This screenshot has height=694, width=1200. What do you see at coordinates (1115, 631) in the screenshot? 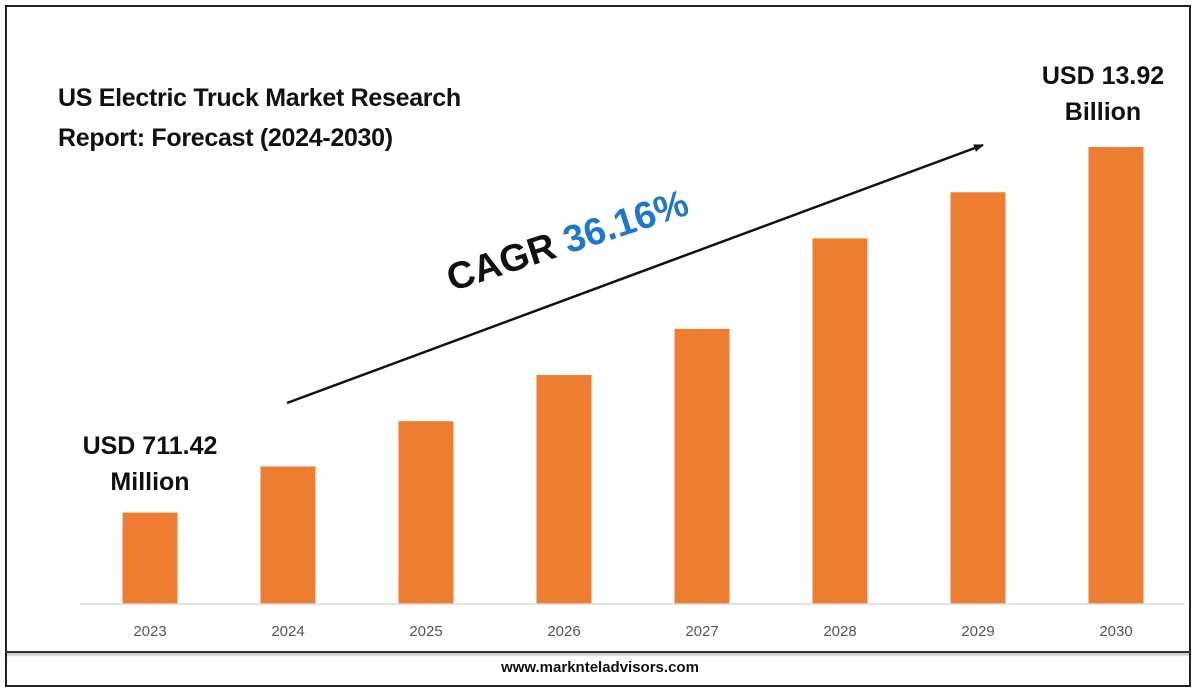
I see `x-tick-label: 2030` at bounding box center [1115, 631].